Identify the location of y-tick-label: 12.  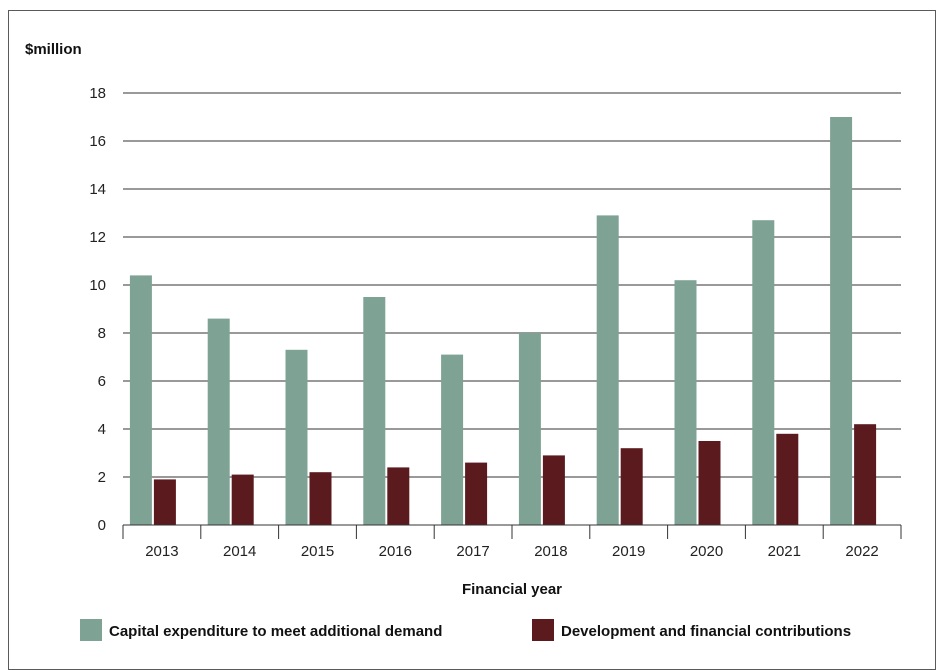
(97, 237).